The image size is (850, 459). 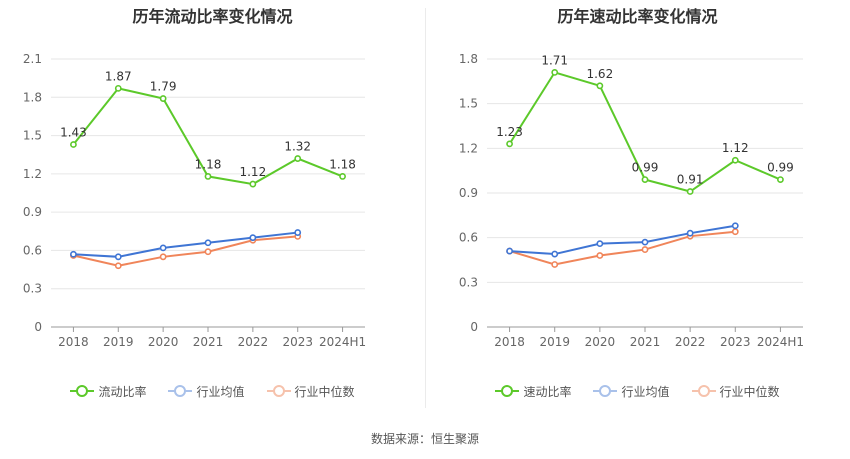 What do you see at coordinates (637, 16) in the screenshot?
I see `chart-title: 历年速动比率变化情况` at bounding box center [637, 16].